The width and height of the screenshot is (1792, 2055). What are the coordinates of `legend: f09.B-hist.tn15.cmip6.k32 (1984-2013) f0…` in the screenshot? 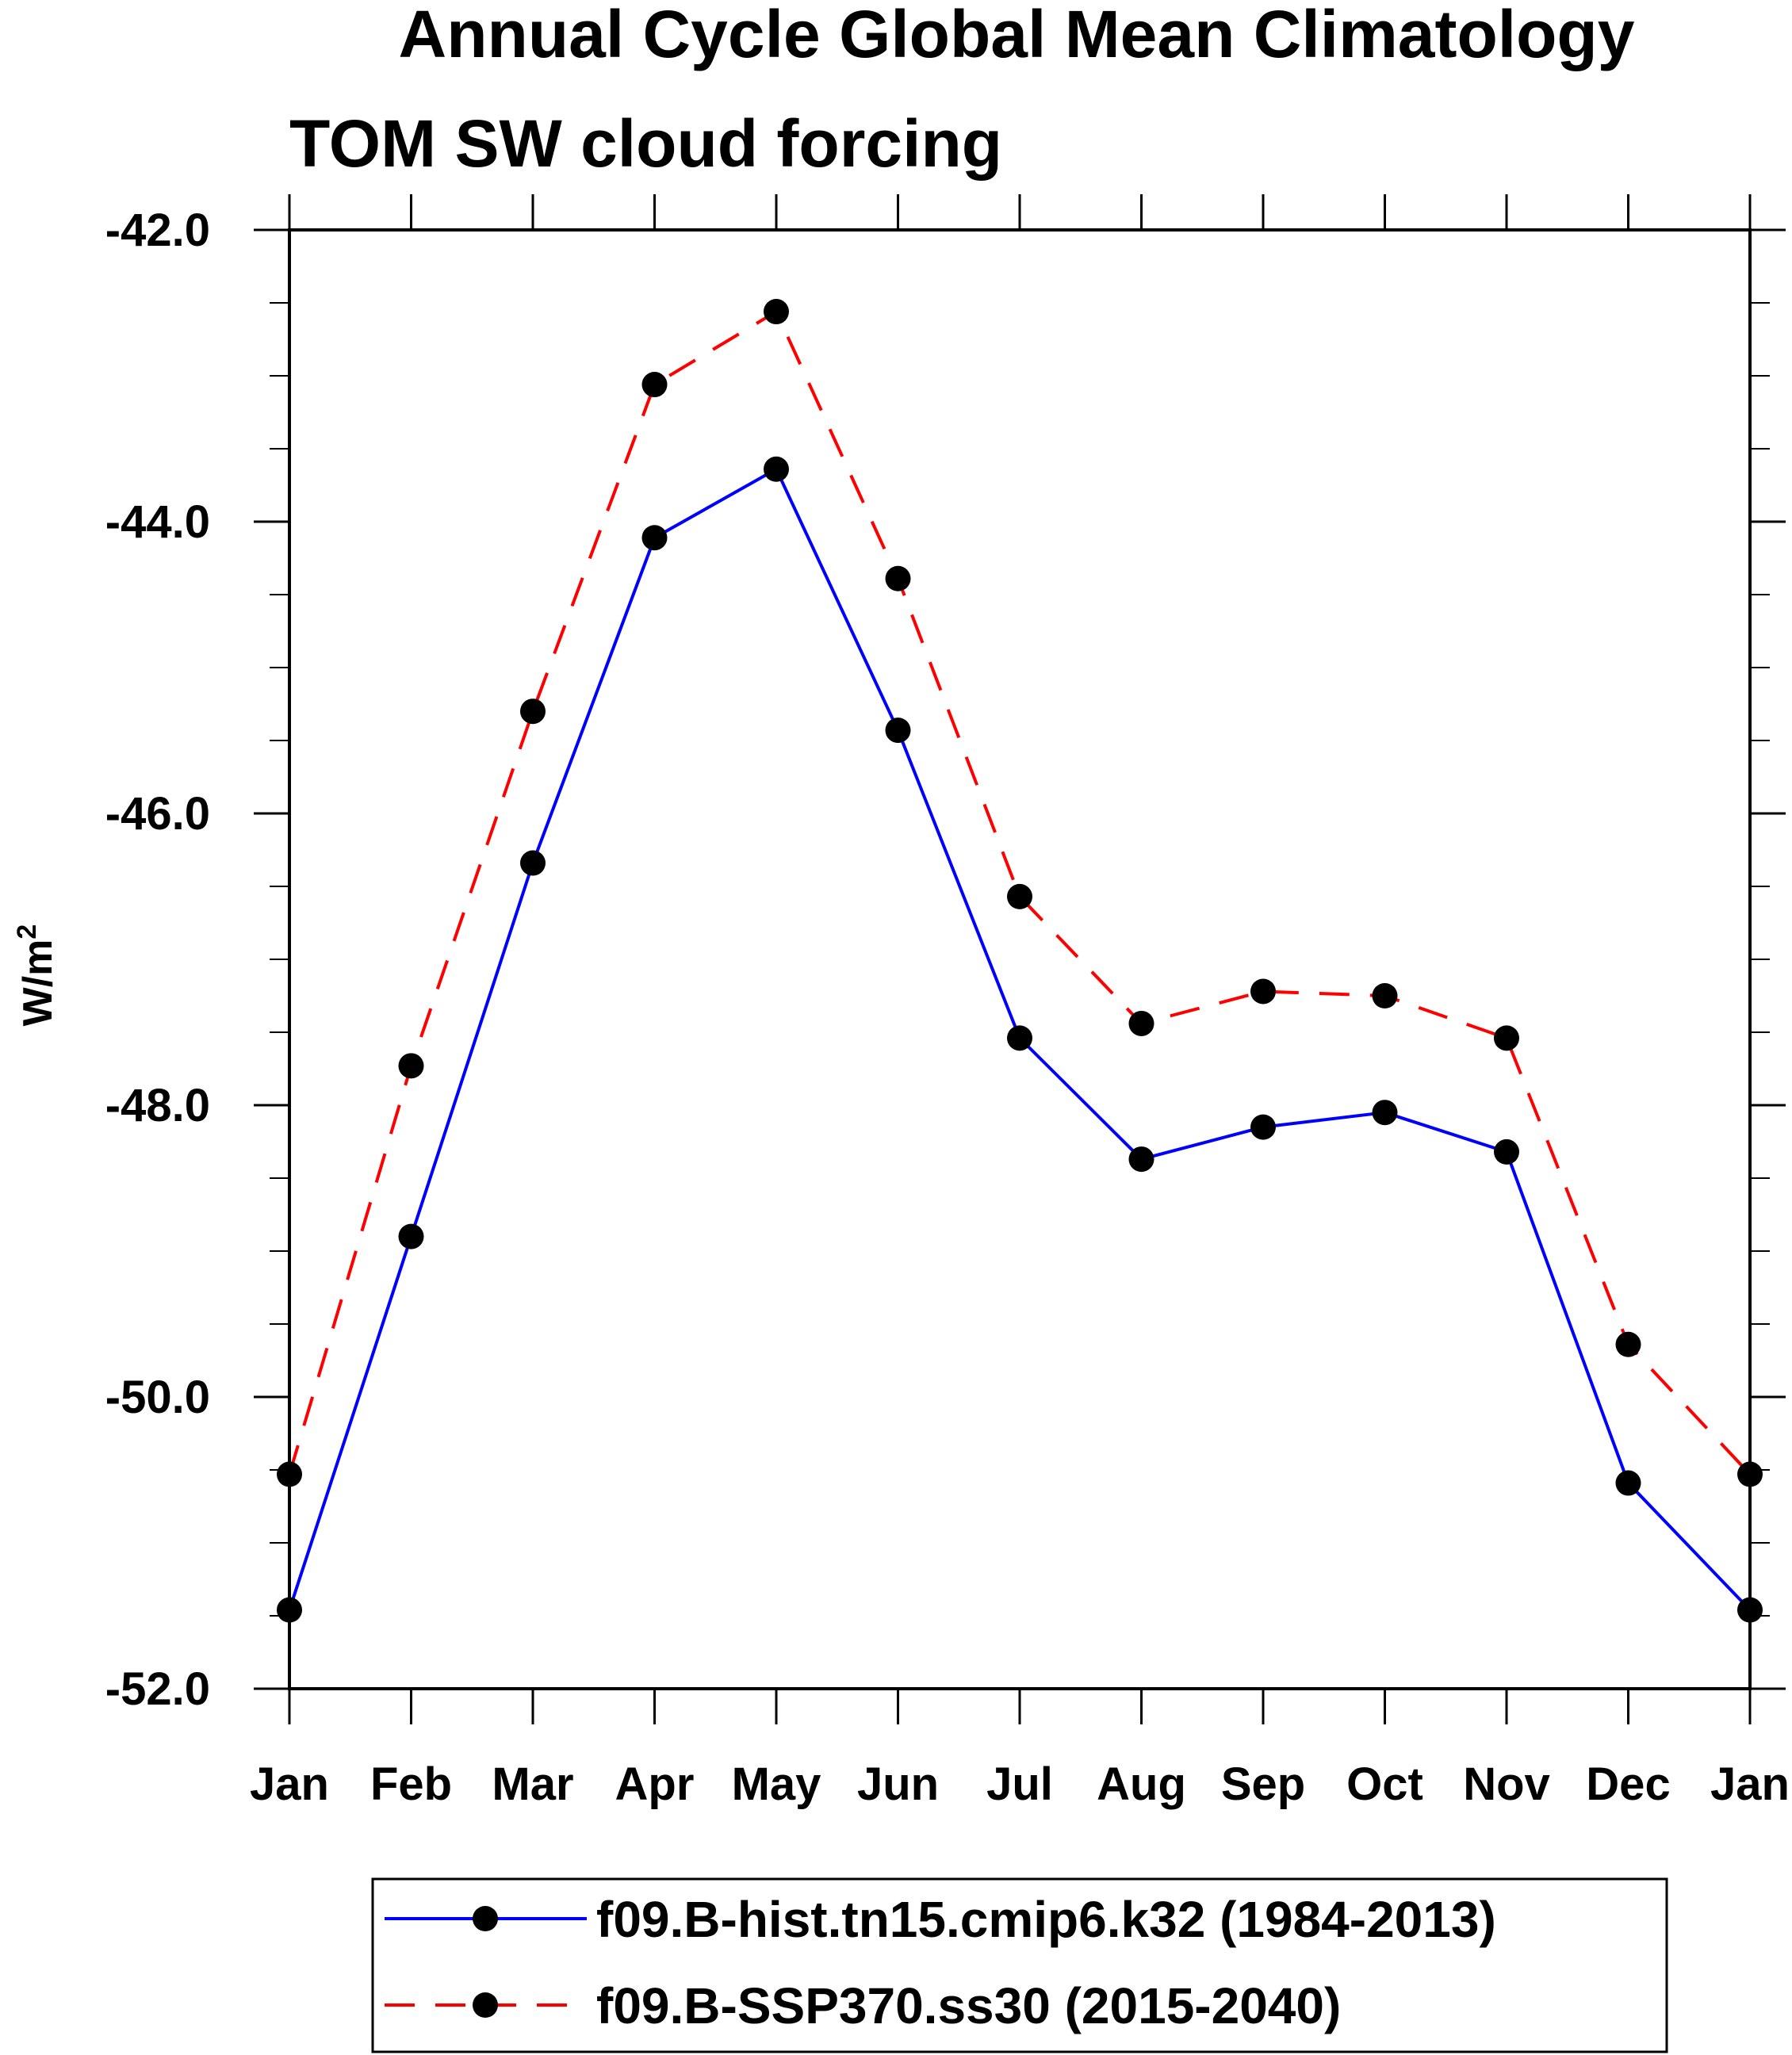 It's located at (1019, 1965).